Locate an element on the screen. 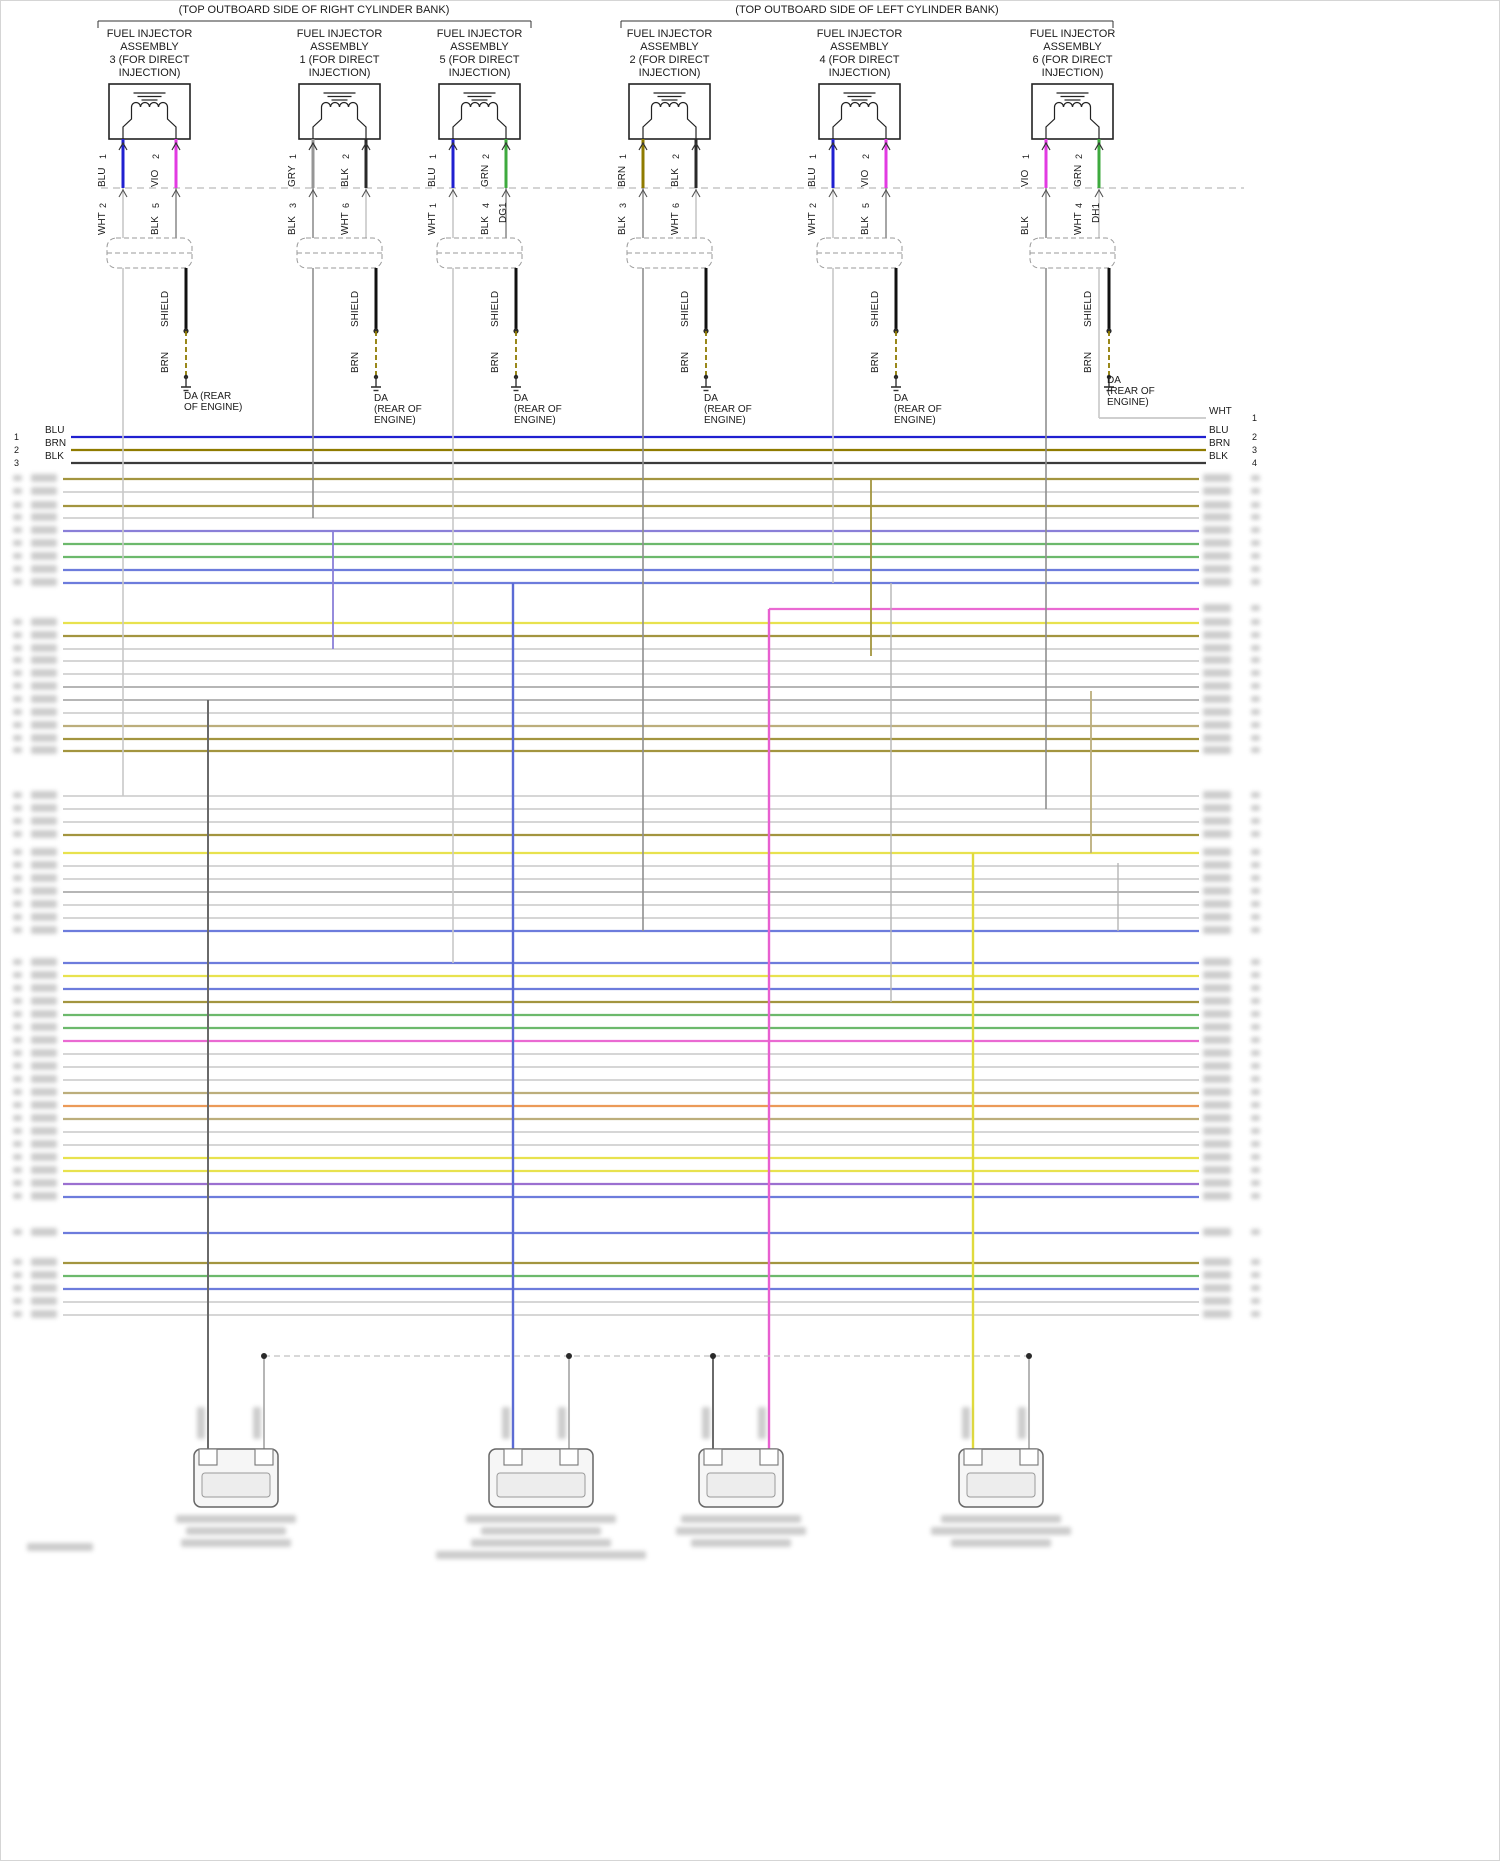 This screenshot has height=1861, width=1500. circuit-tag: DG1 is located at coordinates (503, 212).